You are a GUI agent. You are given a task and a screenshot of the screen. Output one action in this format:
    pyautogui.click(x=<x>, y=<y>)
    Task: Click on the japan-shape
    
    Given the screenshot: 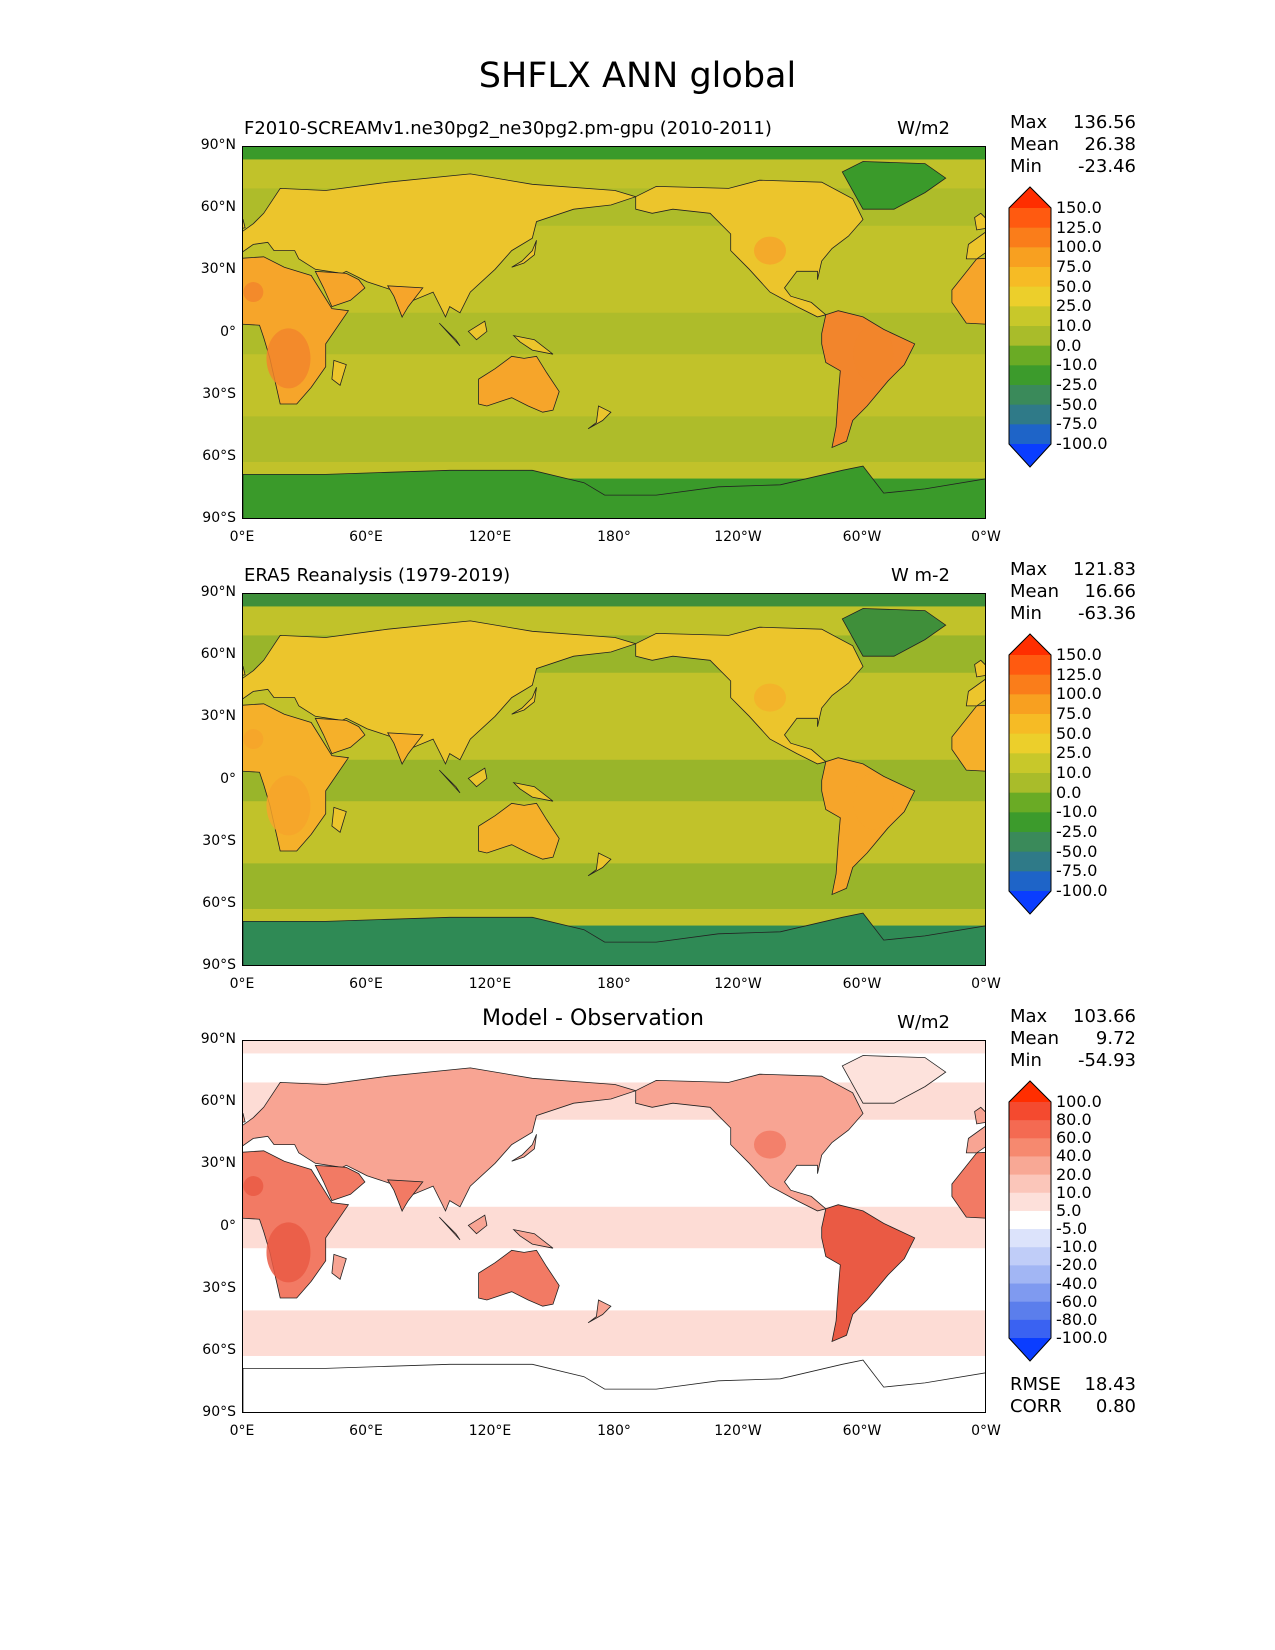 What is the action you would take?
    pyautogui.click(x=524, y=254)
    